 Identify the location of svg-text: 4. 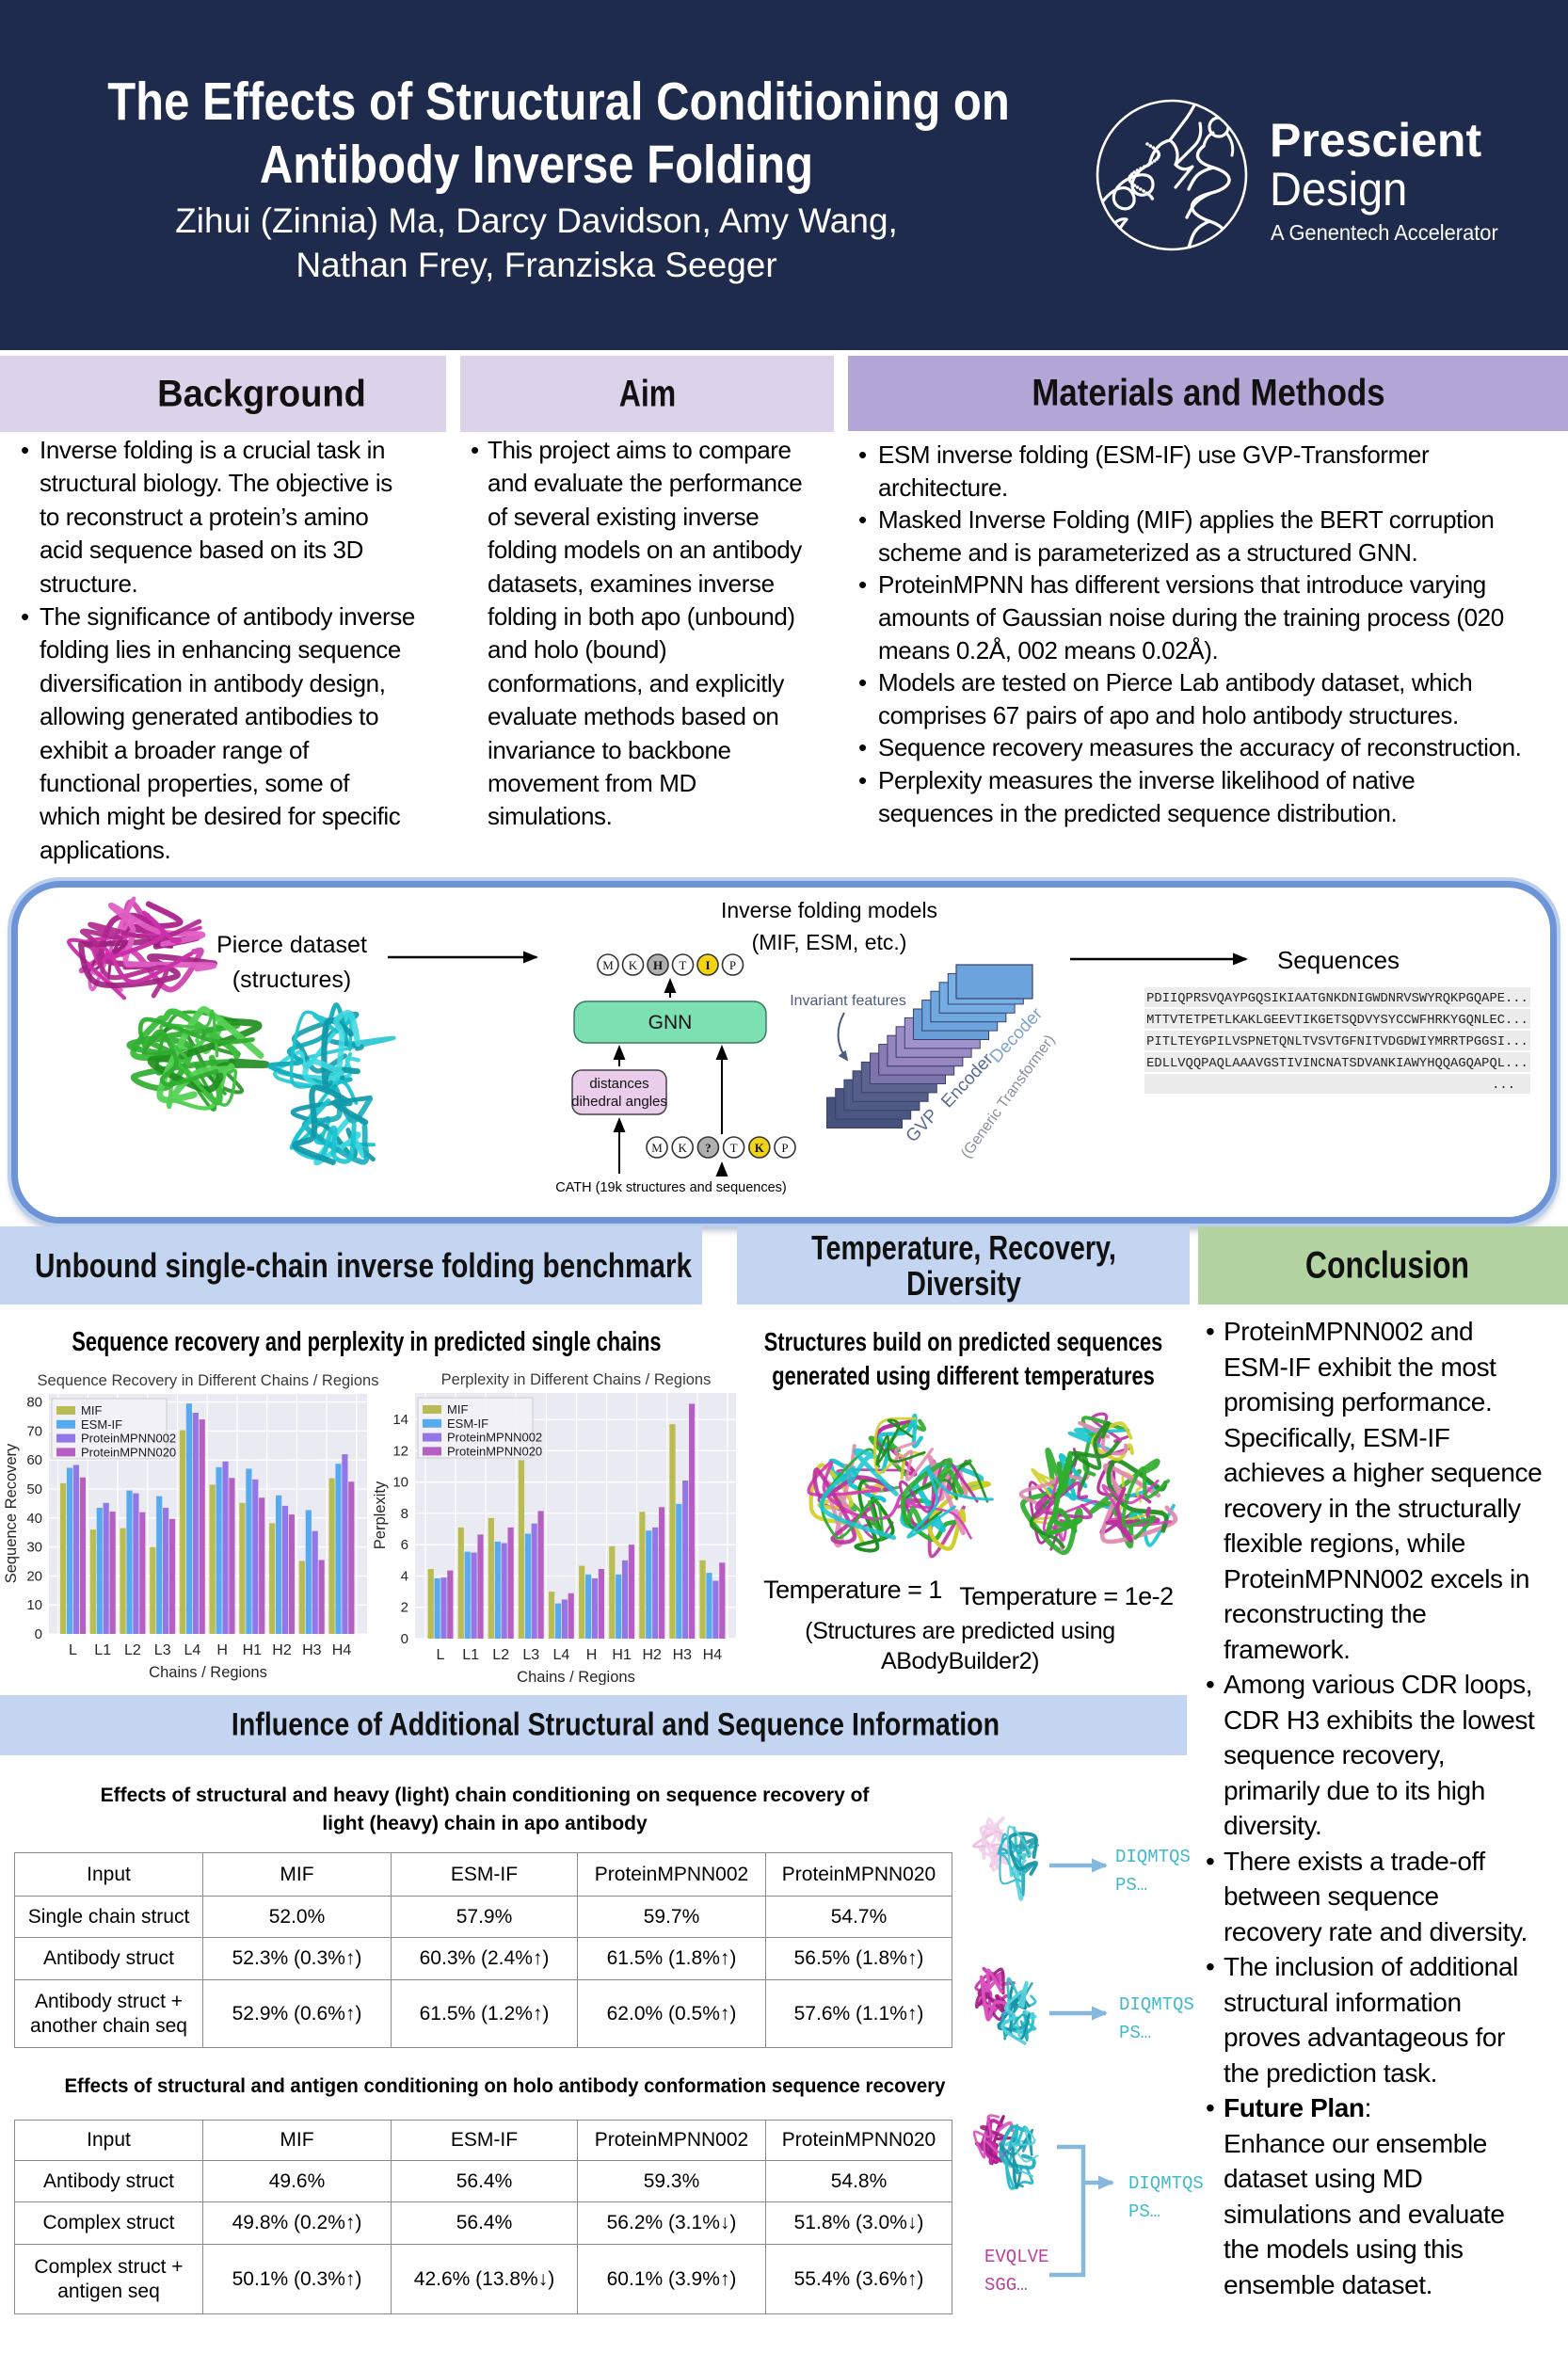
(404, 1577).